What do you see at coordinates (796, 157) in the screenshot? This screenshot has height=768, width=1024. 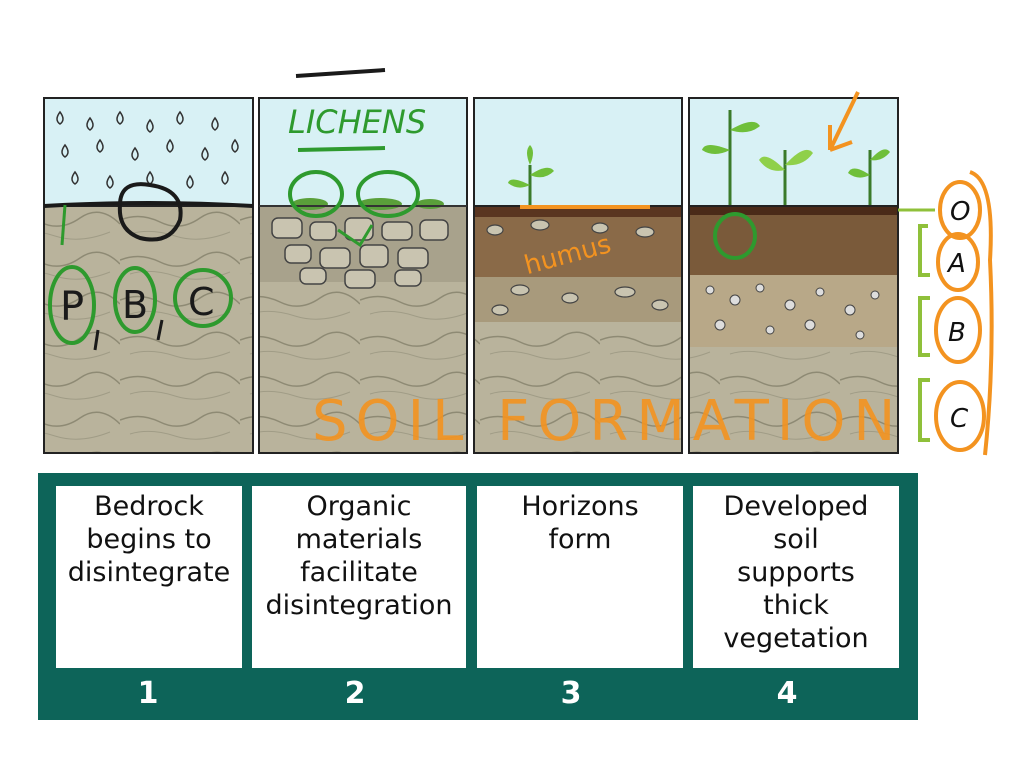 I see `mature-plants` at bounding box center [796, 157].